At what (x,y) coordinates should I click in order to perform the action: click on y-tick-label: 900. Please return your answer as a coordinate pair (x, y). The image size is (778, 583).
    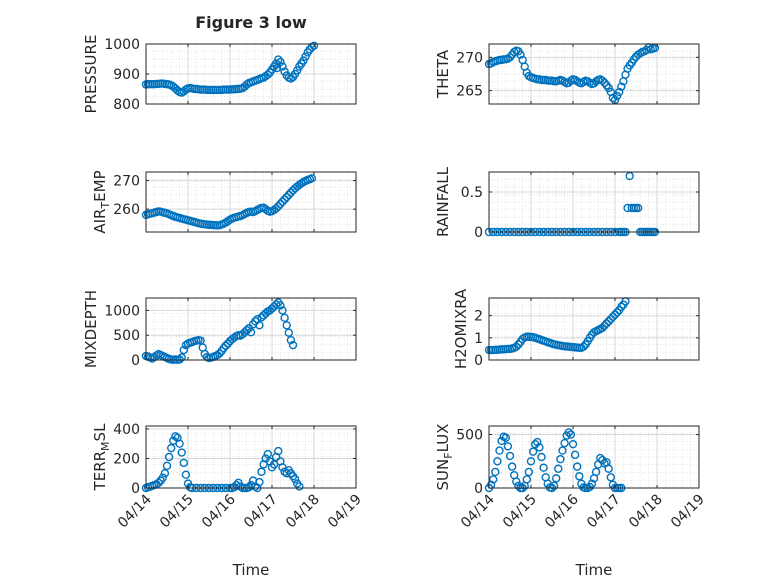
    Looking at the image, I should click on (126, 75).